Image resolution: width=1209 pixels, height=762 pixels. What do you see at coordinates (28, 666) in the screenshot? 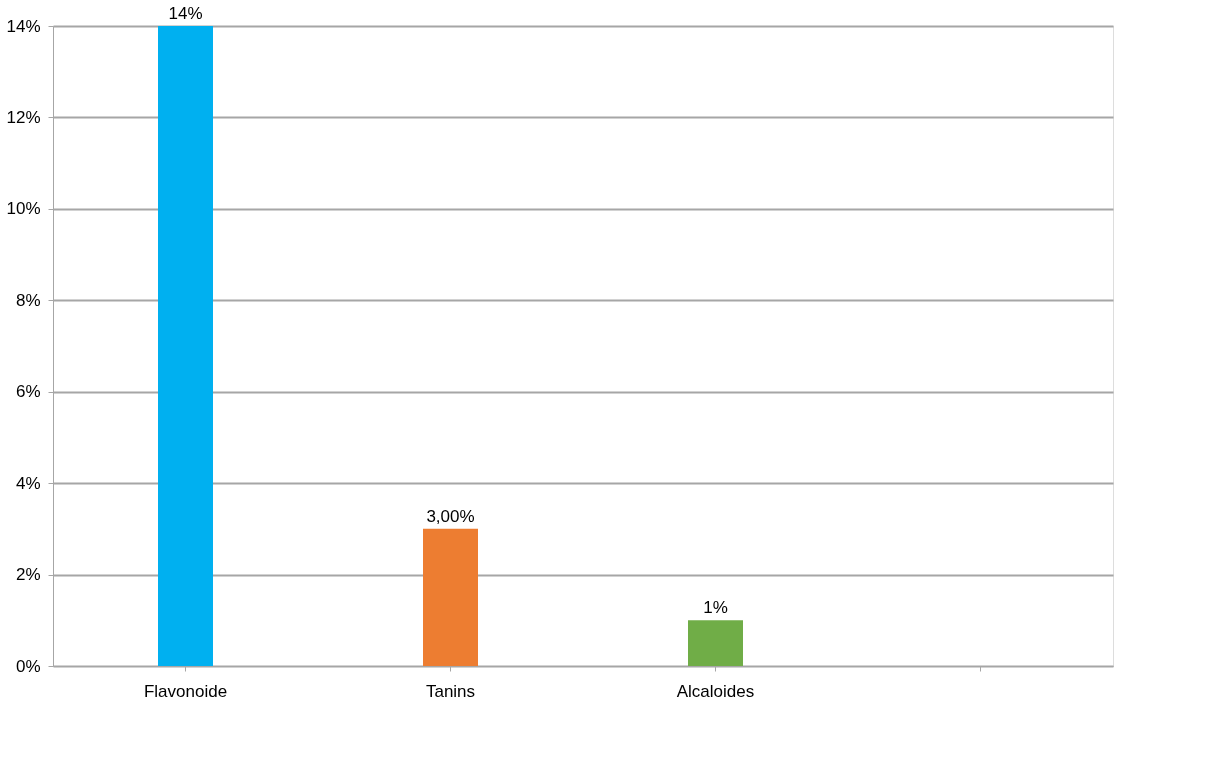
I see `y-tick-label: 0%` at bounding box center [28, 666].